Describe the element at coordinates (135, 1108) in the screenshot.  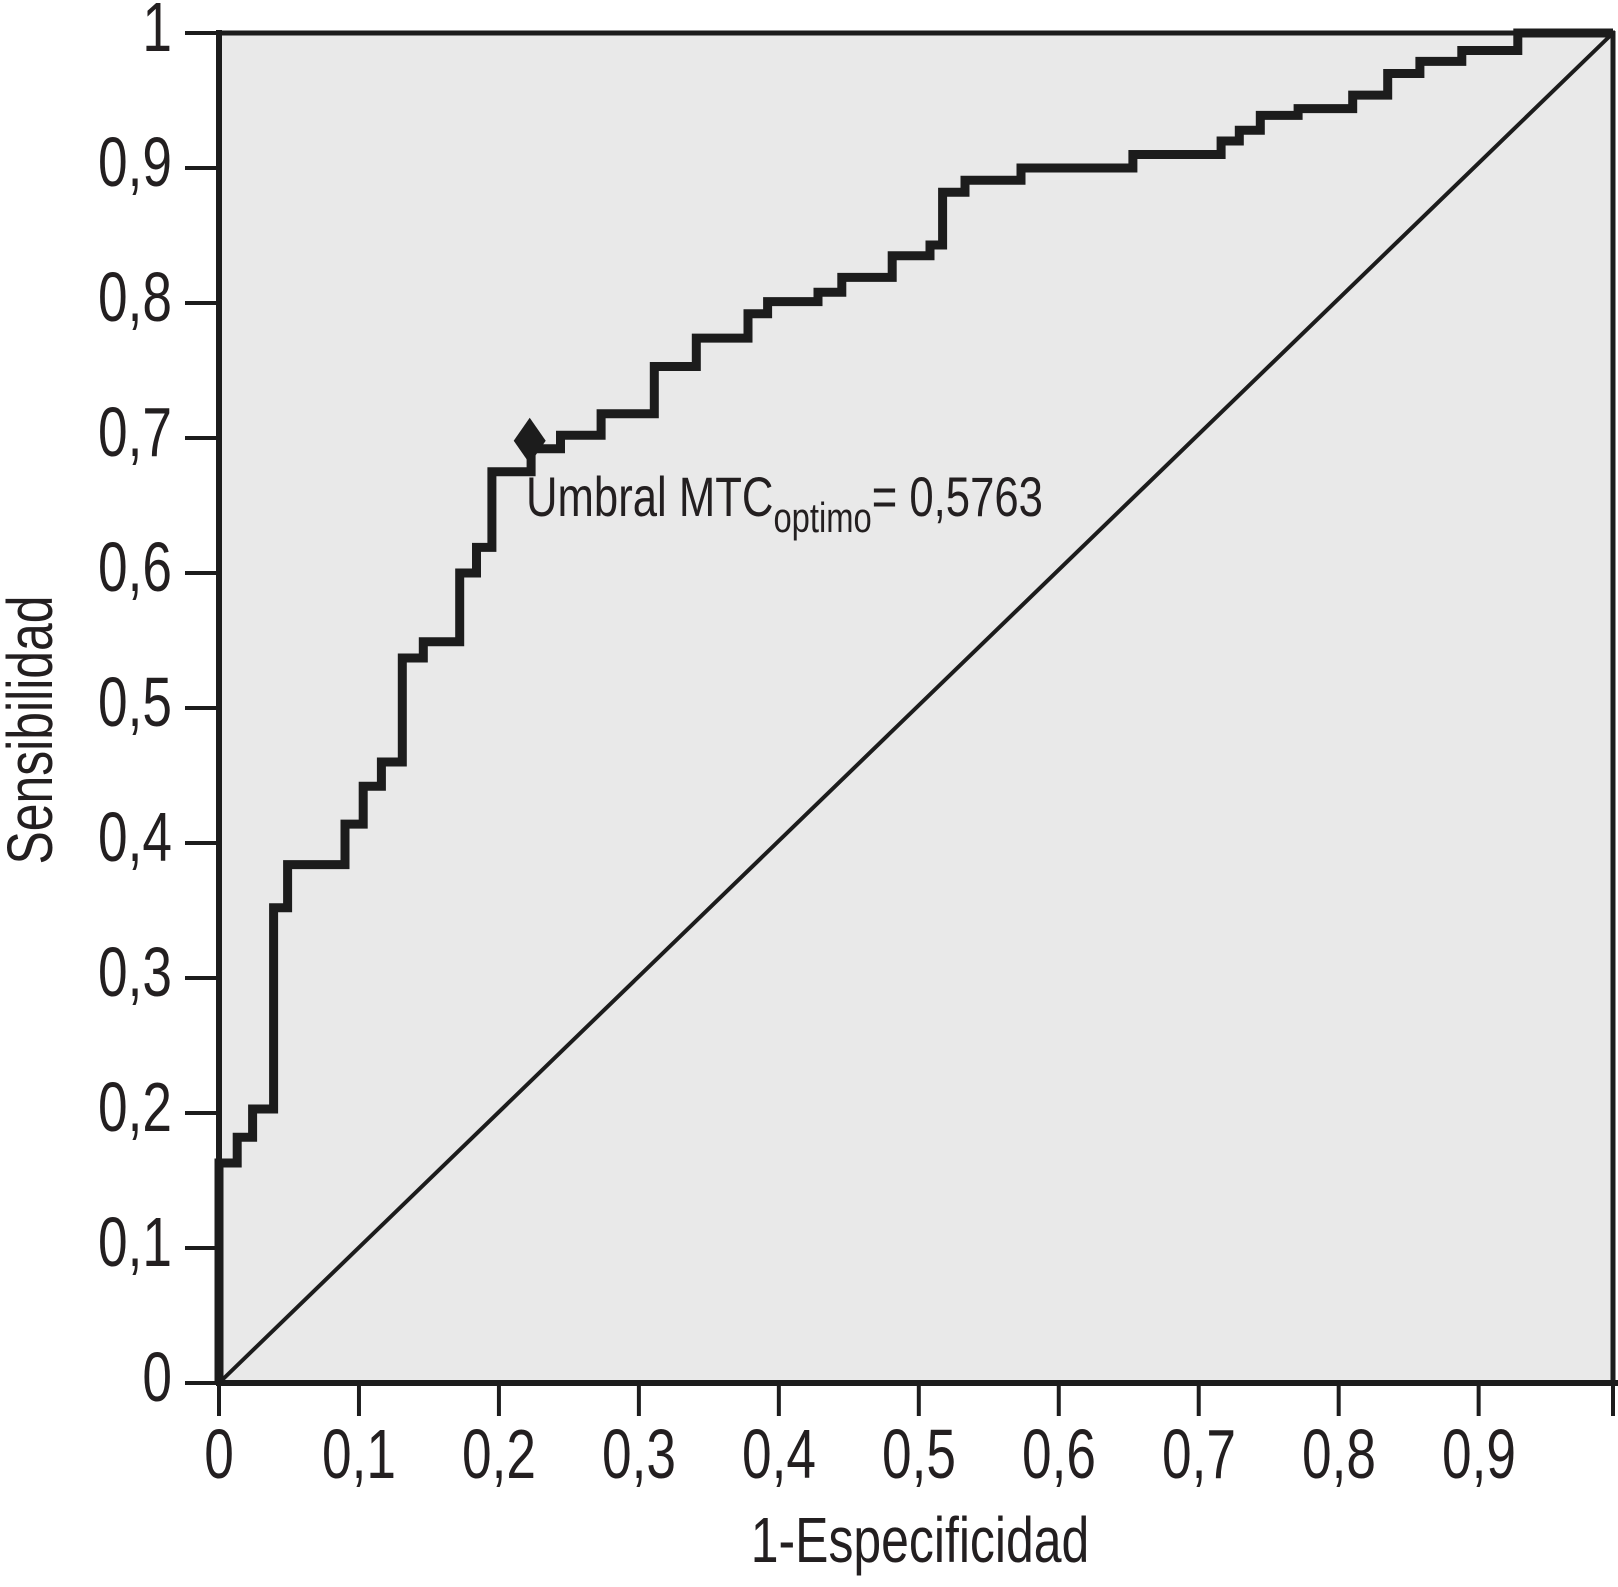
I see `y-tick-label: 0,2` at that location.